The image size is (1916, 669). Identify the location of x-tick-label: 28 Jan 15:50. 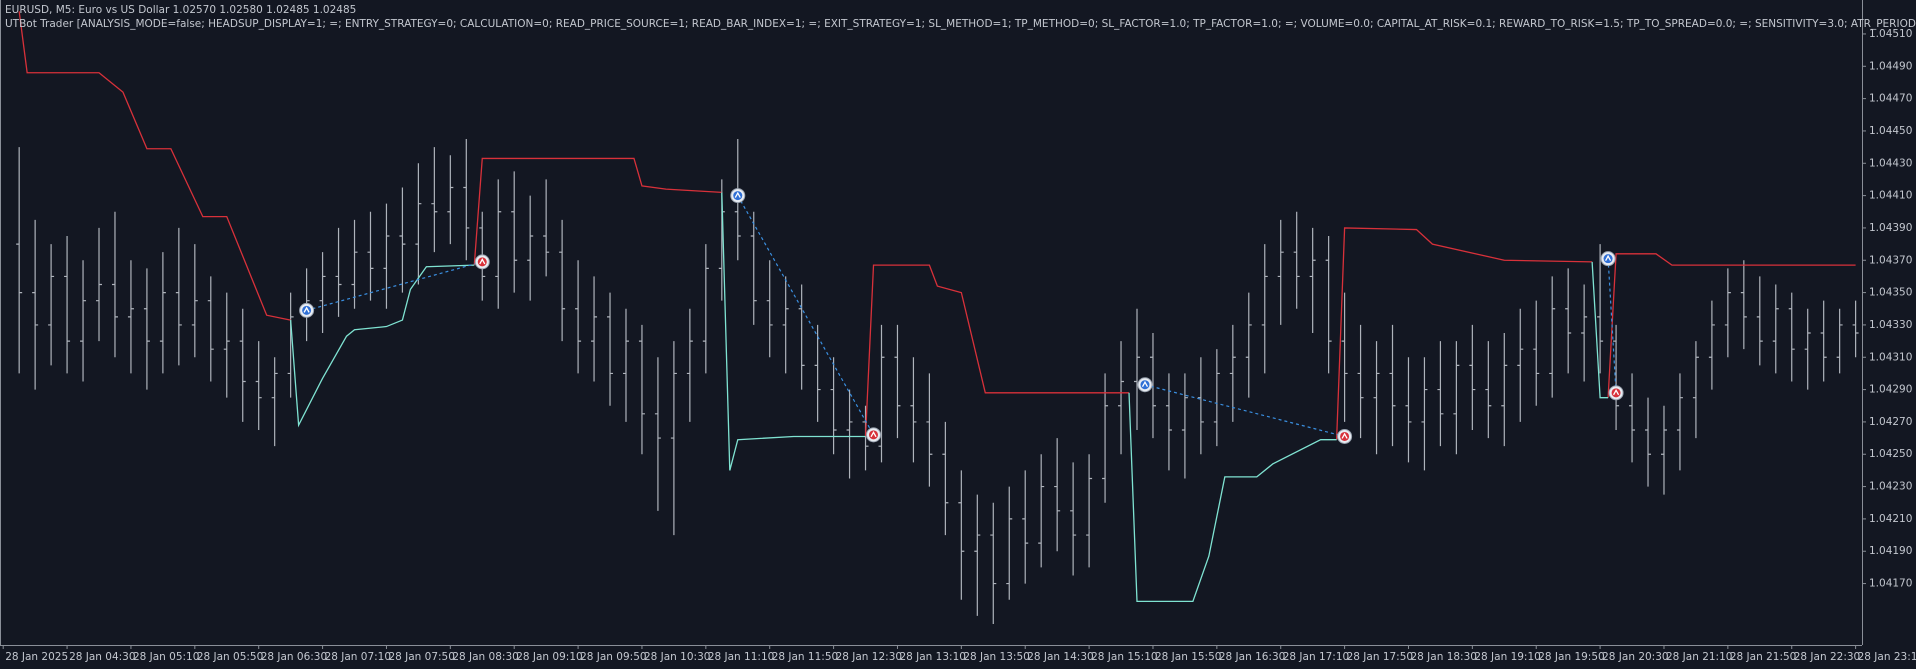
(1188, 657).